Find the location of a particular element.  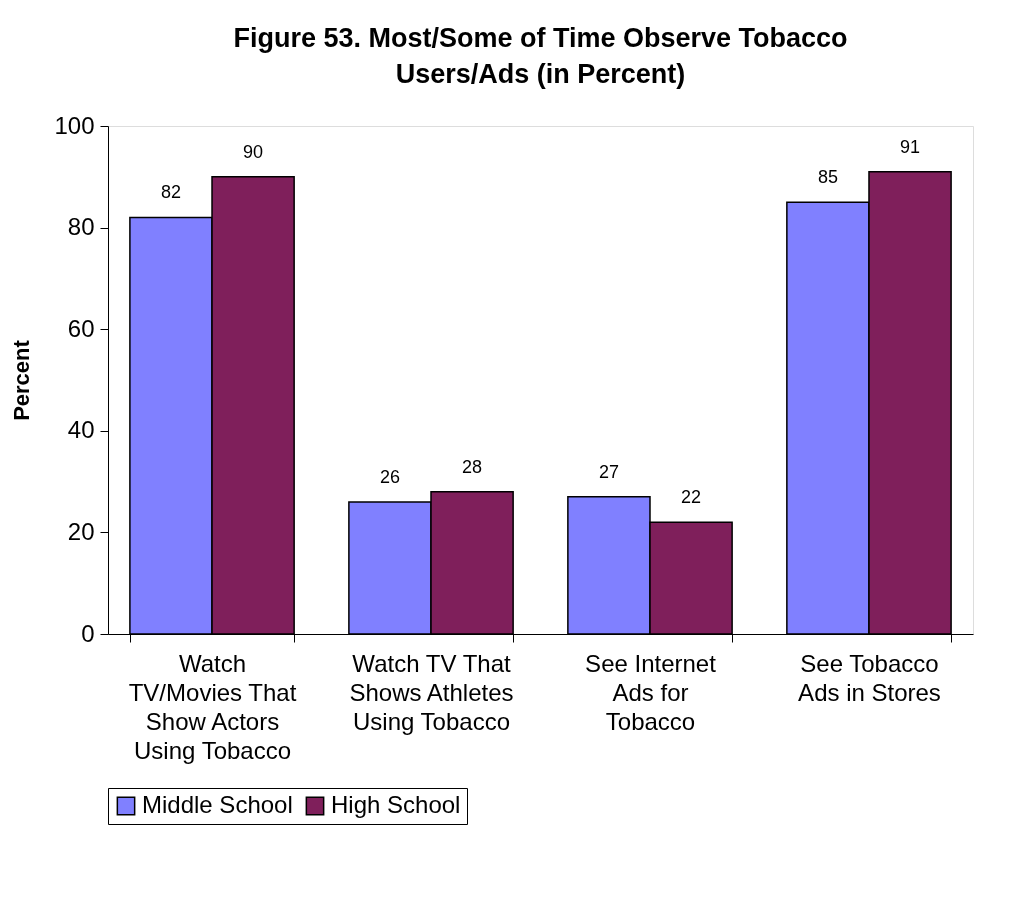

legend-label: Middle School is located at coordinates (217, 804).